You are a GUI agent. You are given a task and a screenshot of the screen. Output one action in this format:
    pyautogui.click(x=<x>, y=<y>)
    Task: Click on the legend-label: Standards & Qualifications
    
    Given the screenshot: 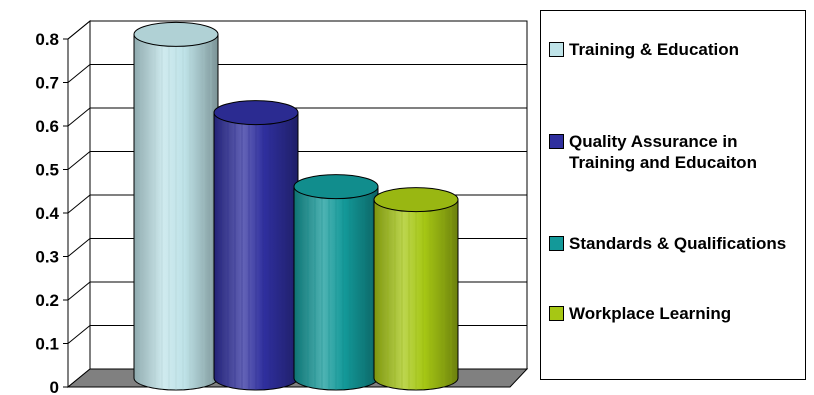 What is the action you would take?
    pyautogui.click(x=678, y=243)
    